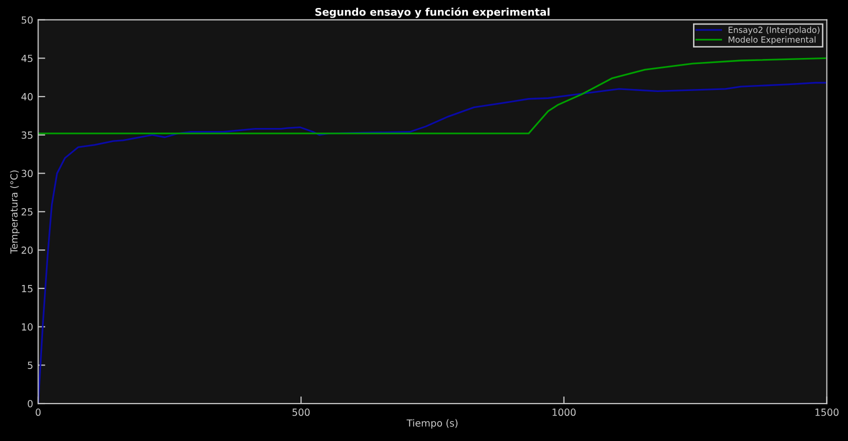 This screenshot has height=441, width=848. I want to click on y-tick-label: 15, so click(27, 288).